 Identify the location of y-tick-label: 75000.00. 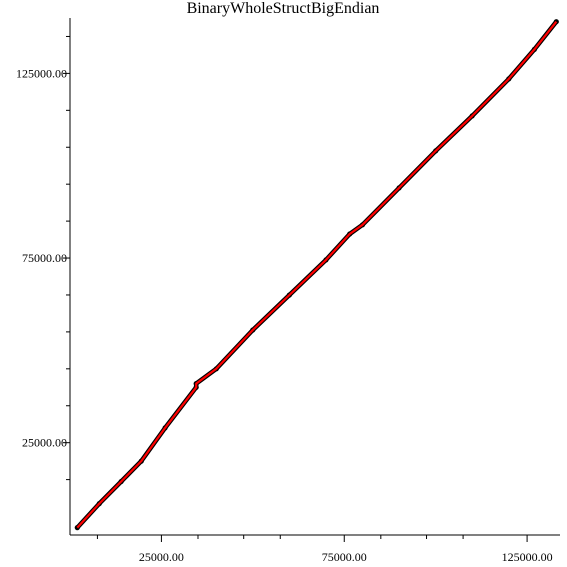
(44, 258).